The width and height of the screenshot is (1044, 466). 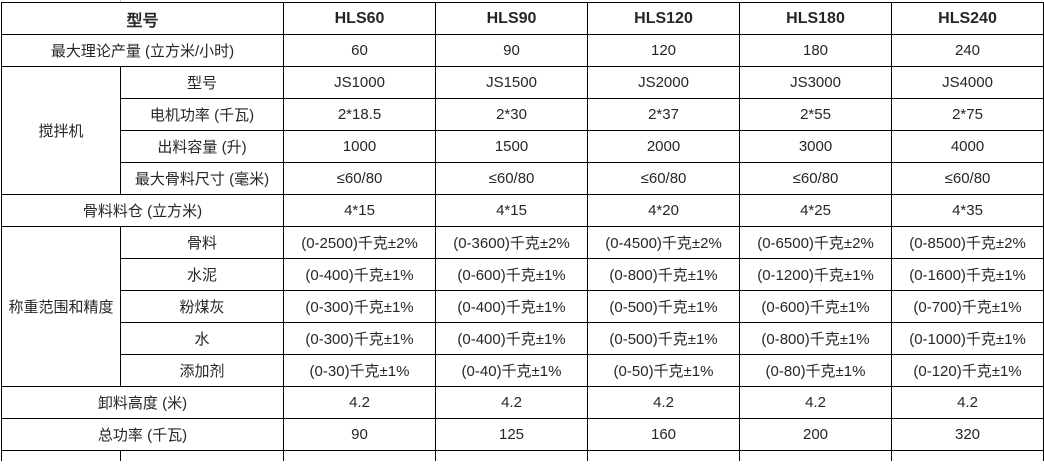 I want to click on row-label-discharge-capacity: 出料容量 (升), so click(x=202, y=146).